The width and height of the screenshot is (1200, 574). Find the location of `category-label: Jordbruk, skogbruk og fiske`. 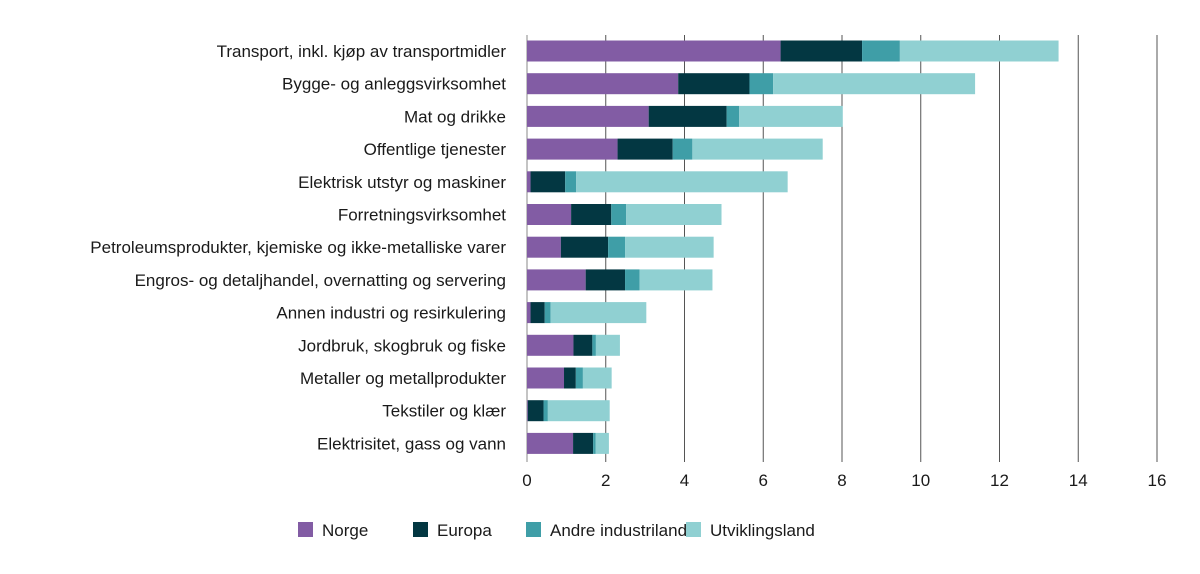

category-label: Jordbruk, skogbruk og fiske is located at coordinates (402, 345).